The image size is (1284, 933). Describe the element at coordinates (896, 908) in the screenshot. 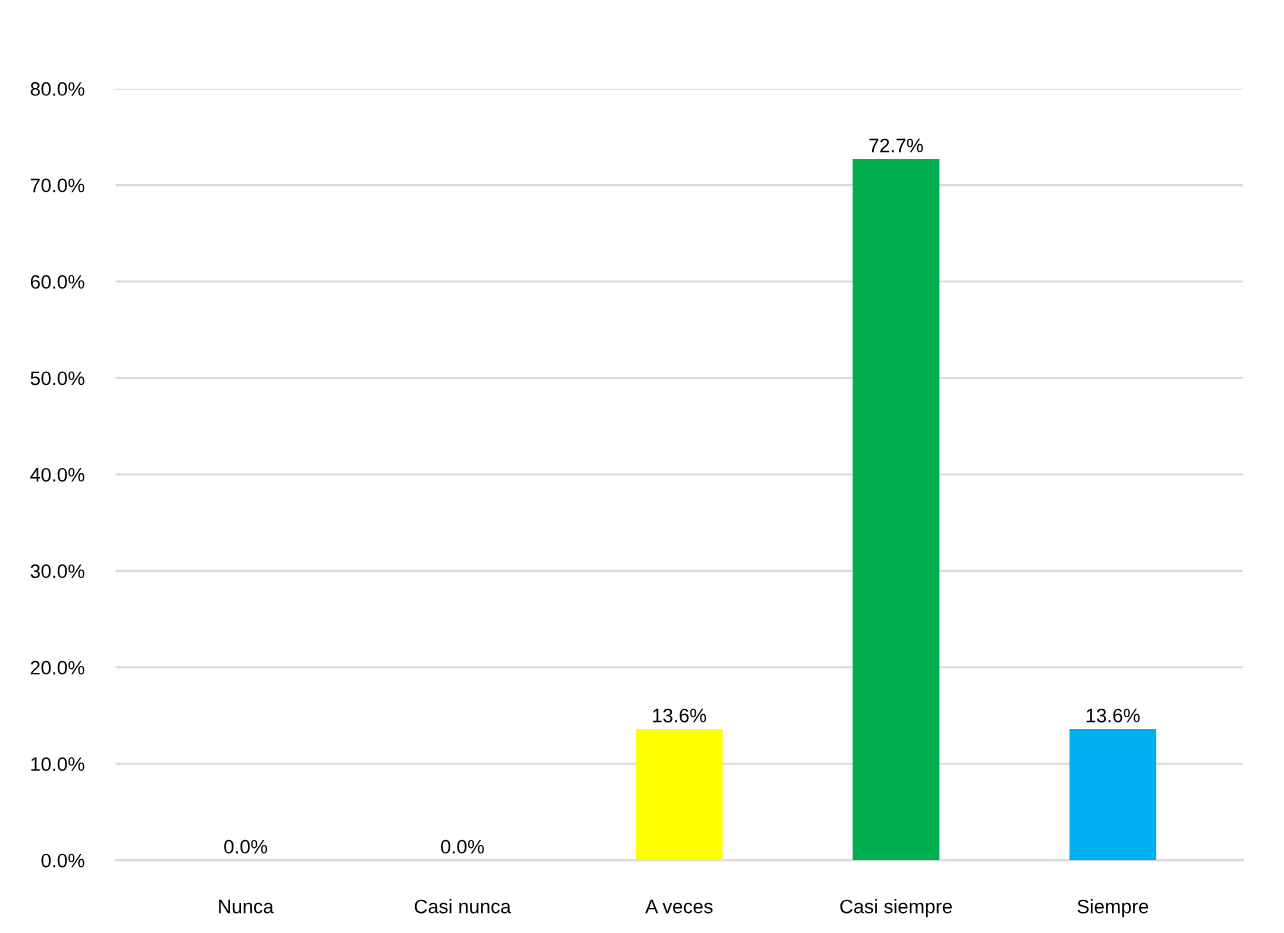

I see `x-tick-label: Casi siempre` at that location.